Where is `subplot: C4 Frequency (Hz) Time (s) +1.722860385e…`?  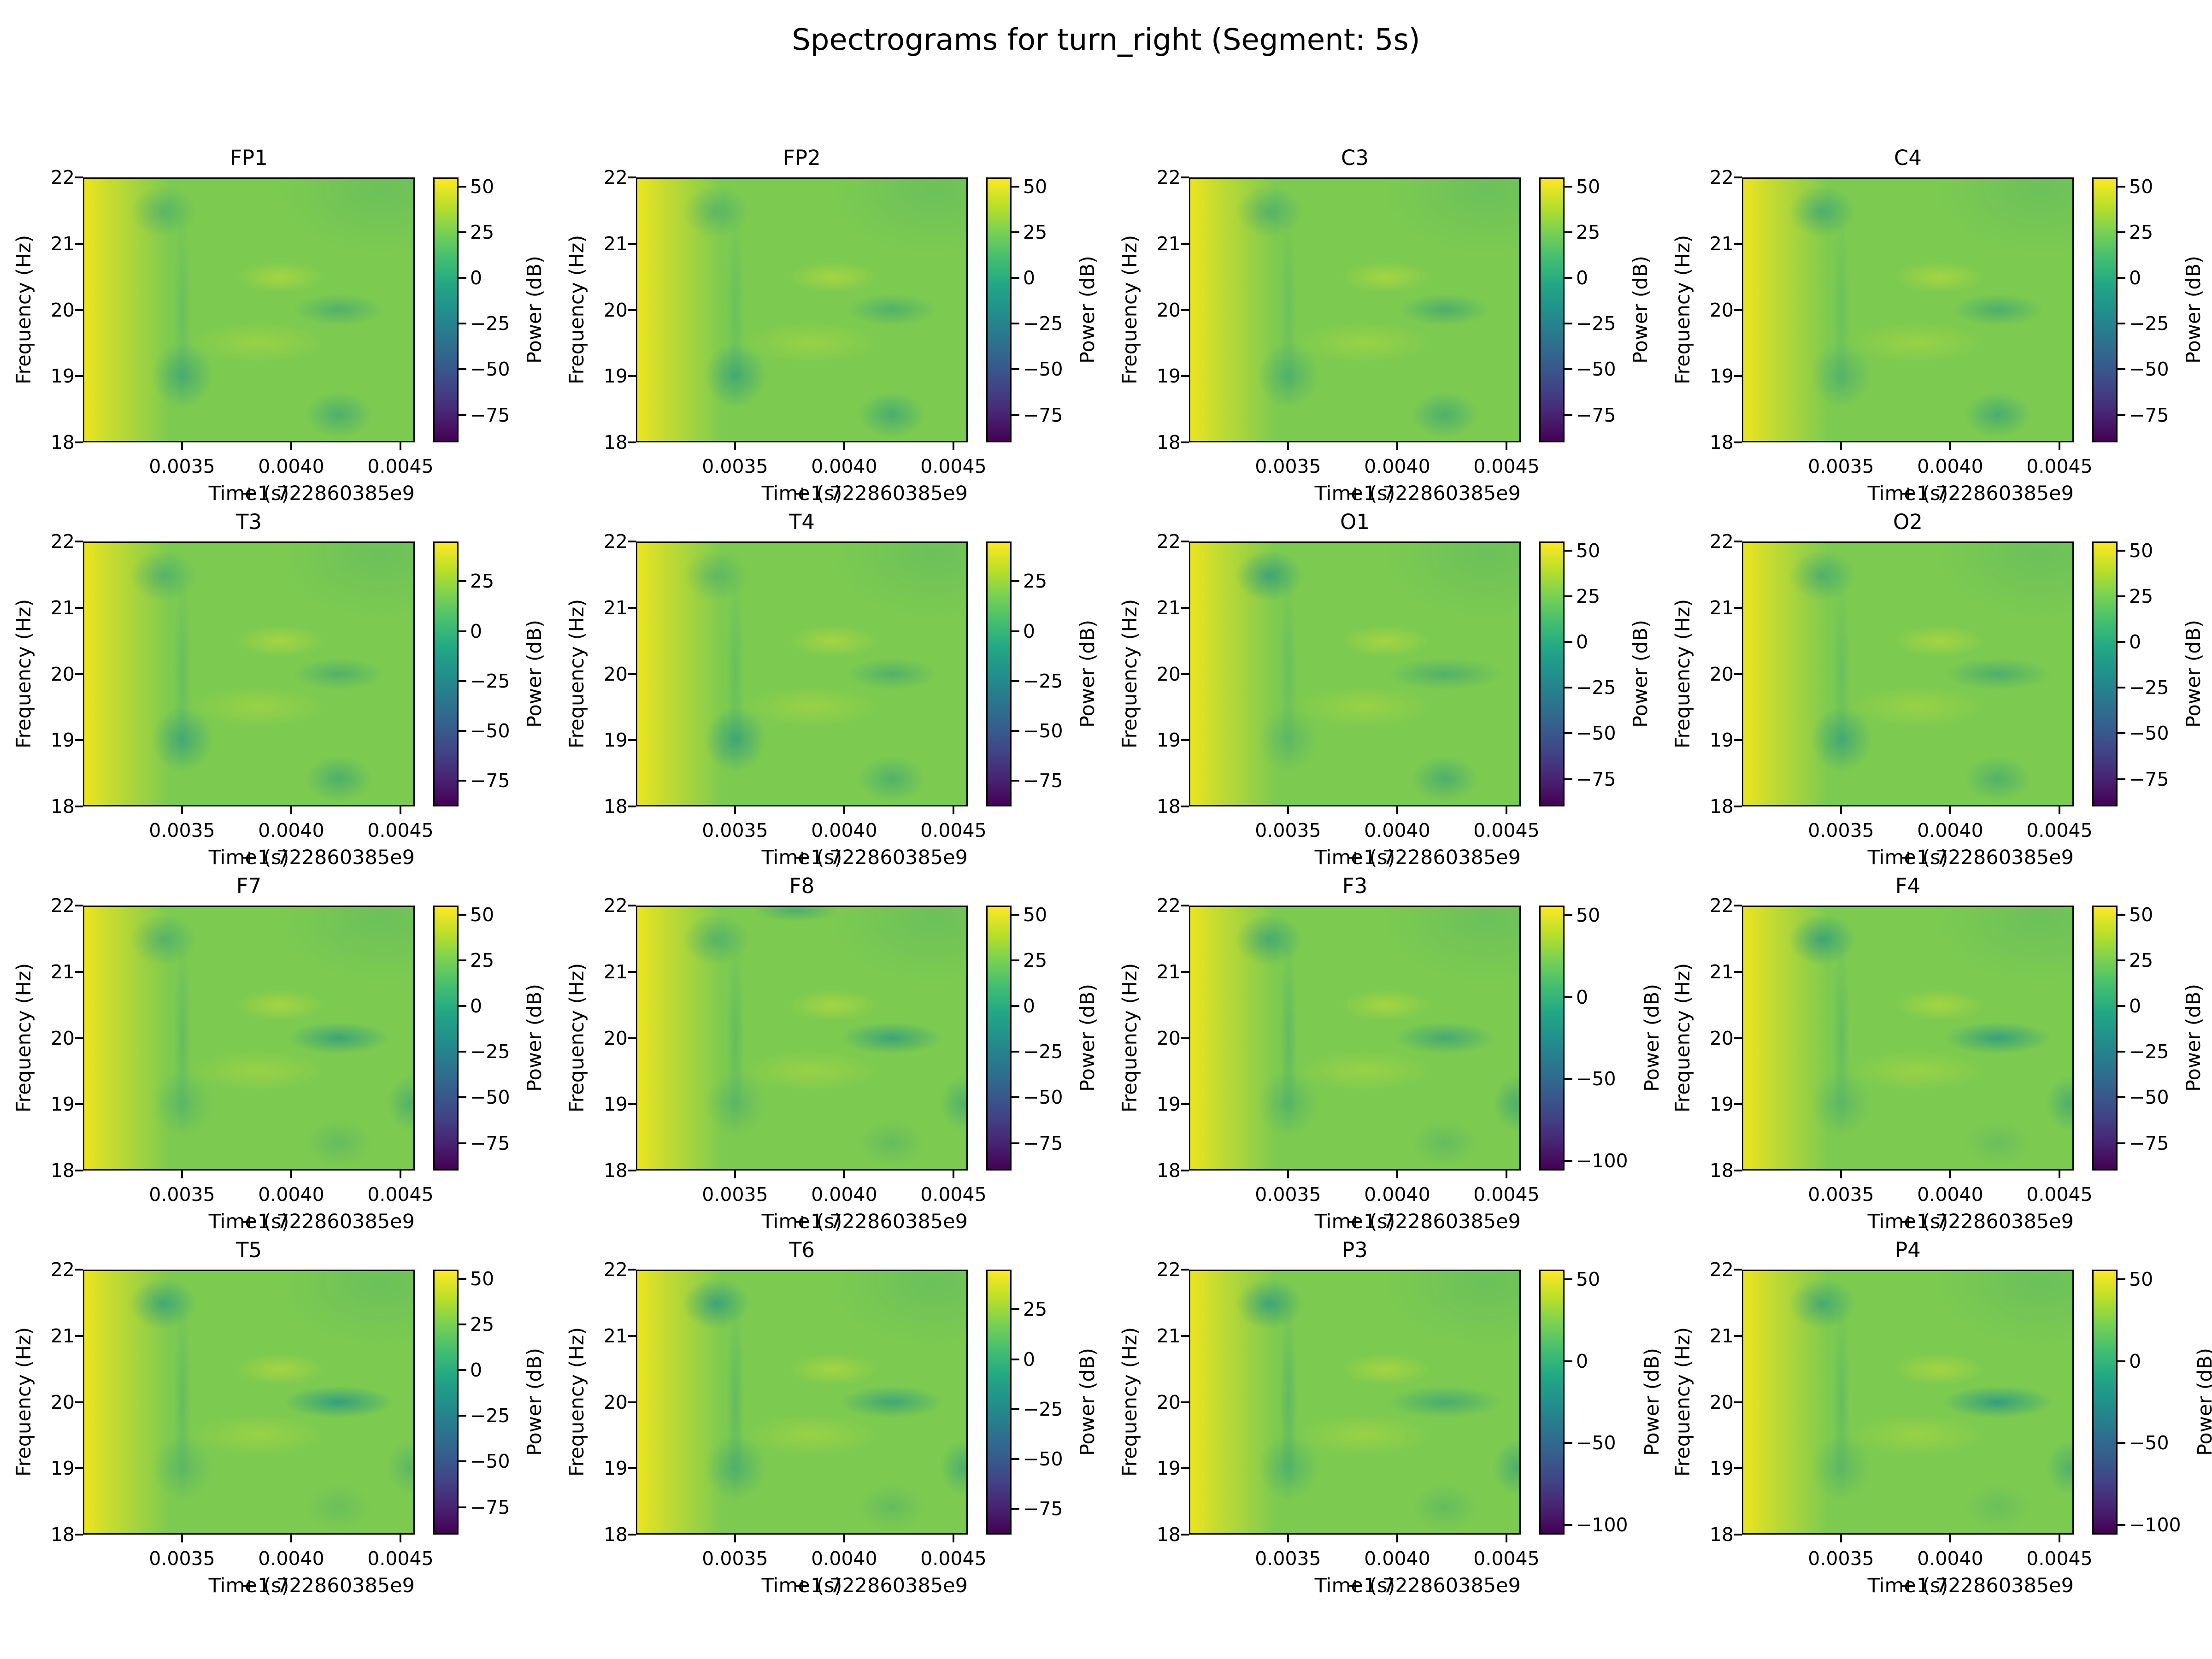
subplot: C4 Frequency (Hz) Time (s) +1.722860385e… is located at coordinates (1935, 321).